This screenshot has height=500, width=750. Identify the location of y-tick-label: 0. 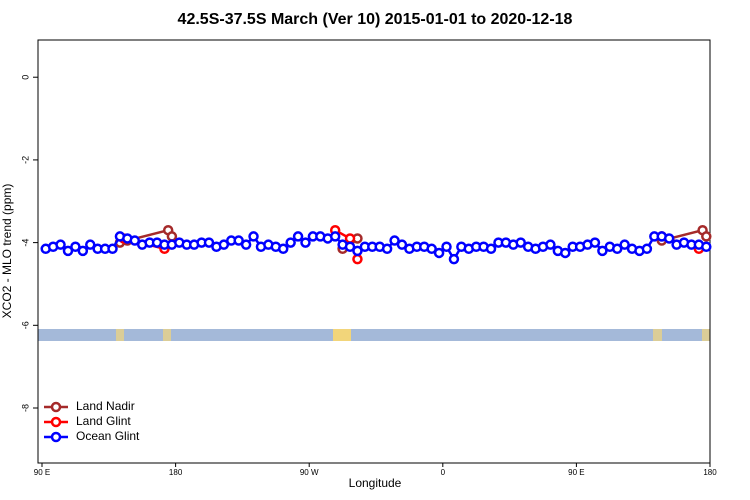
(25, 77).